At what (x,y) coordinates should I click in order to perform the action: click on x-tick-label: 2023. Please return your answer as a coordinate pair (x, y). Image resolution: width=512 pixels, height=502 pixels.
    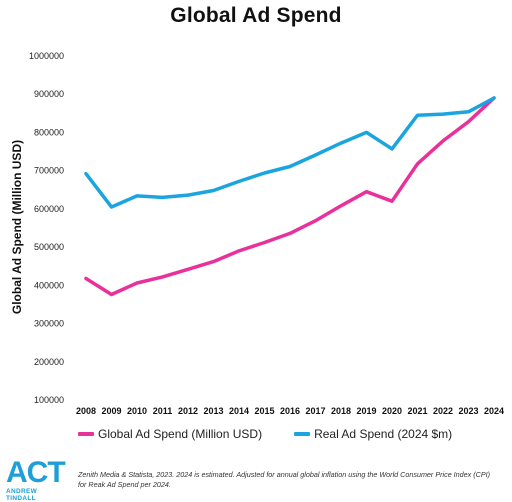
    Looking at the image, I should click on (468, 411).